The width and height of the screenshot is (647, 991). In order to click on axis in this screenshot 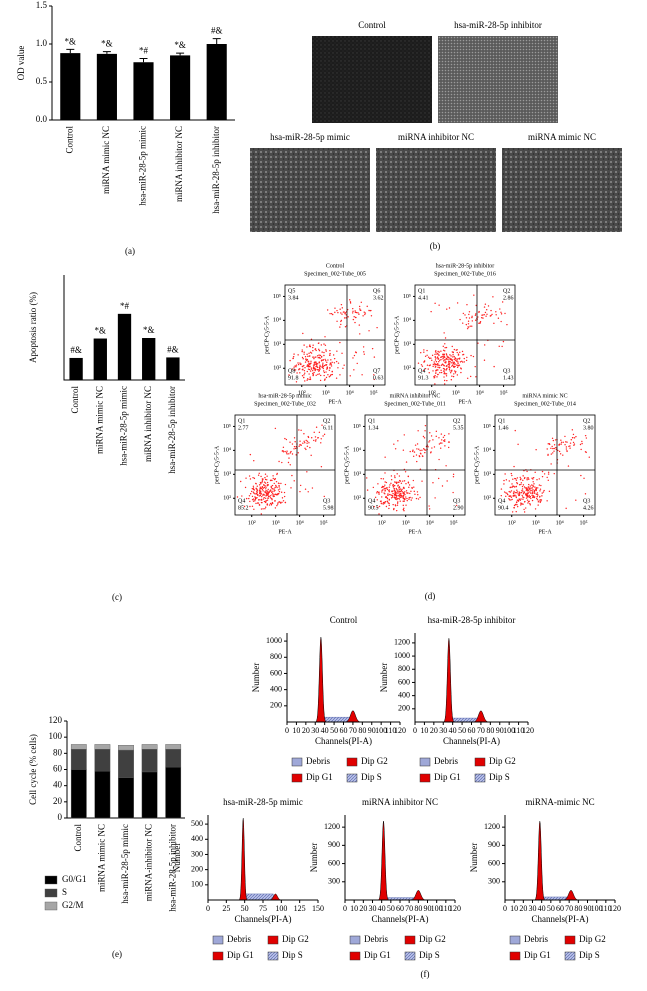, I will do `click(559, 858)`.